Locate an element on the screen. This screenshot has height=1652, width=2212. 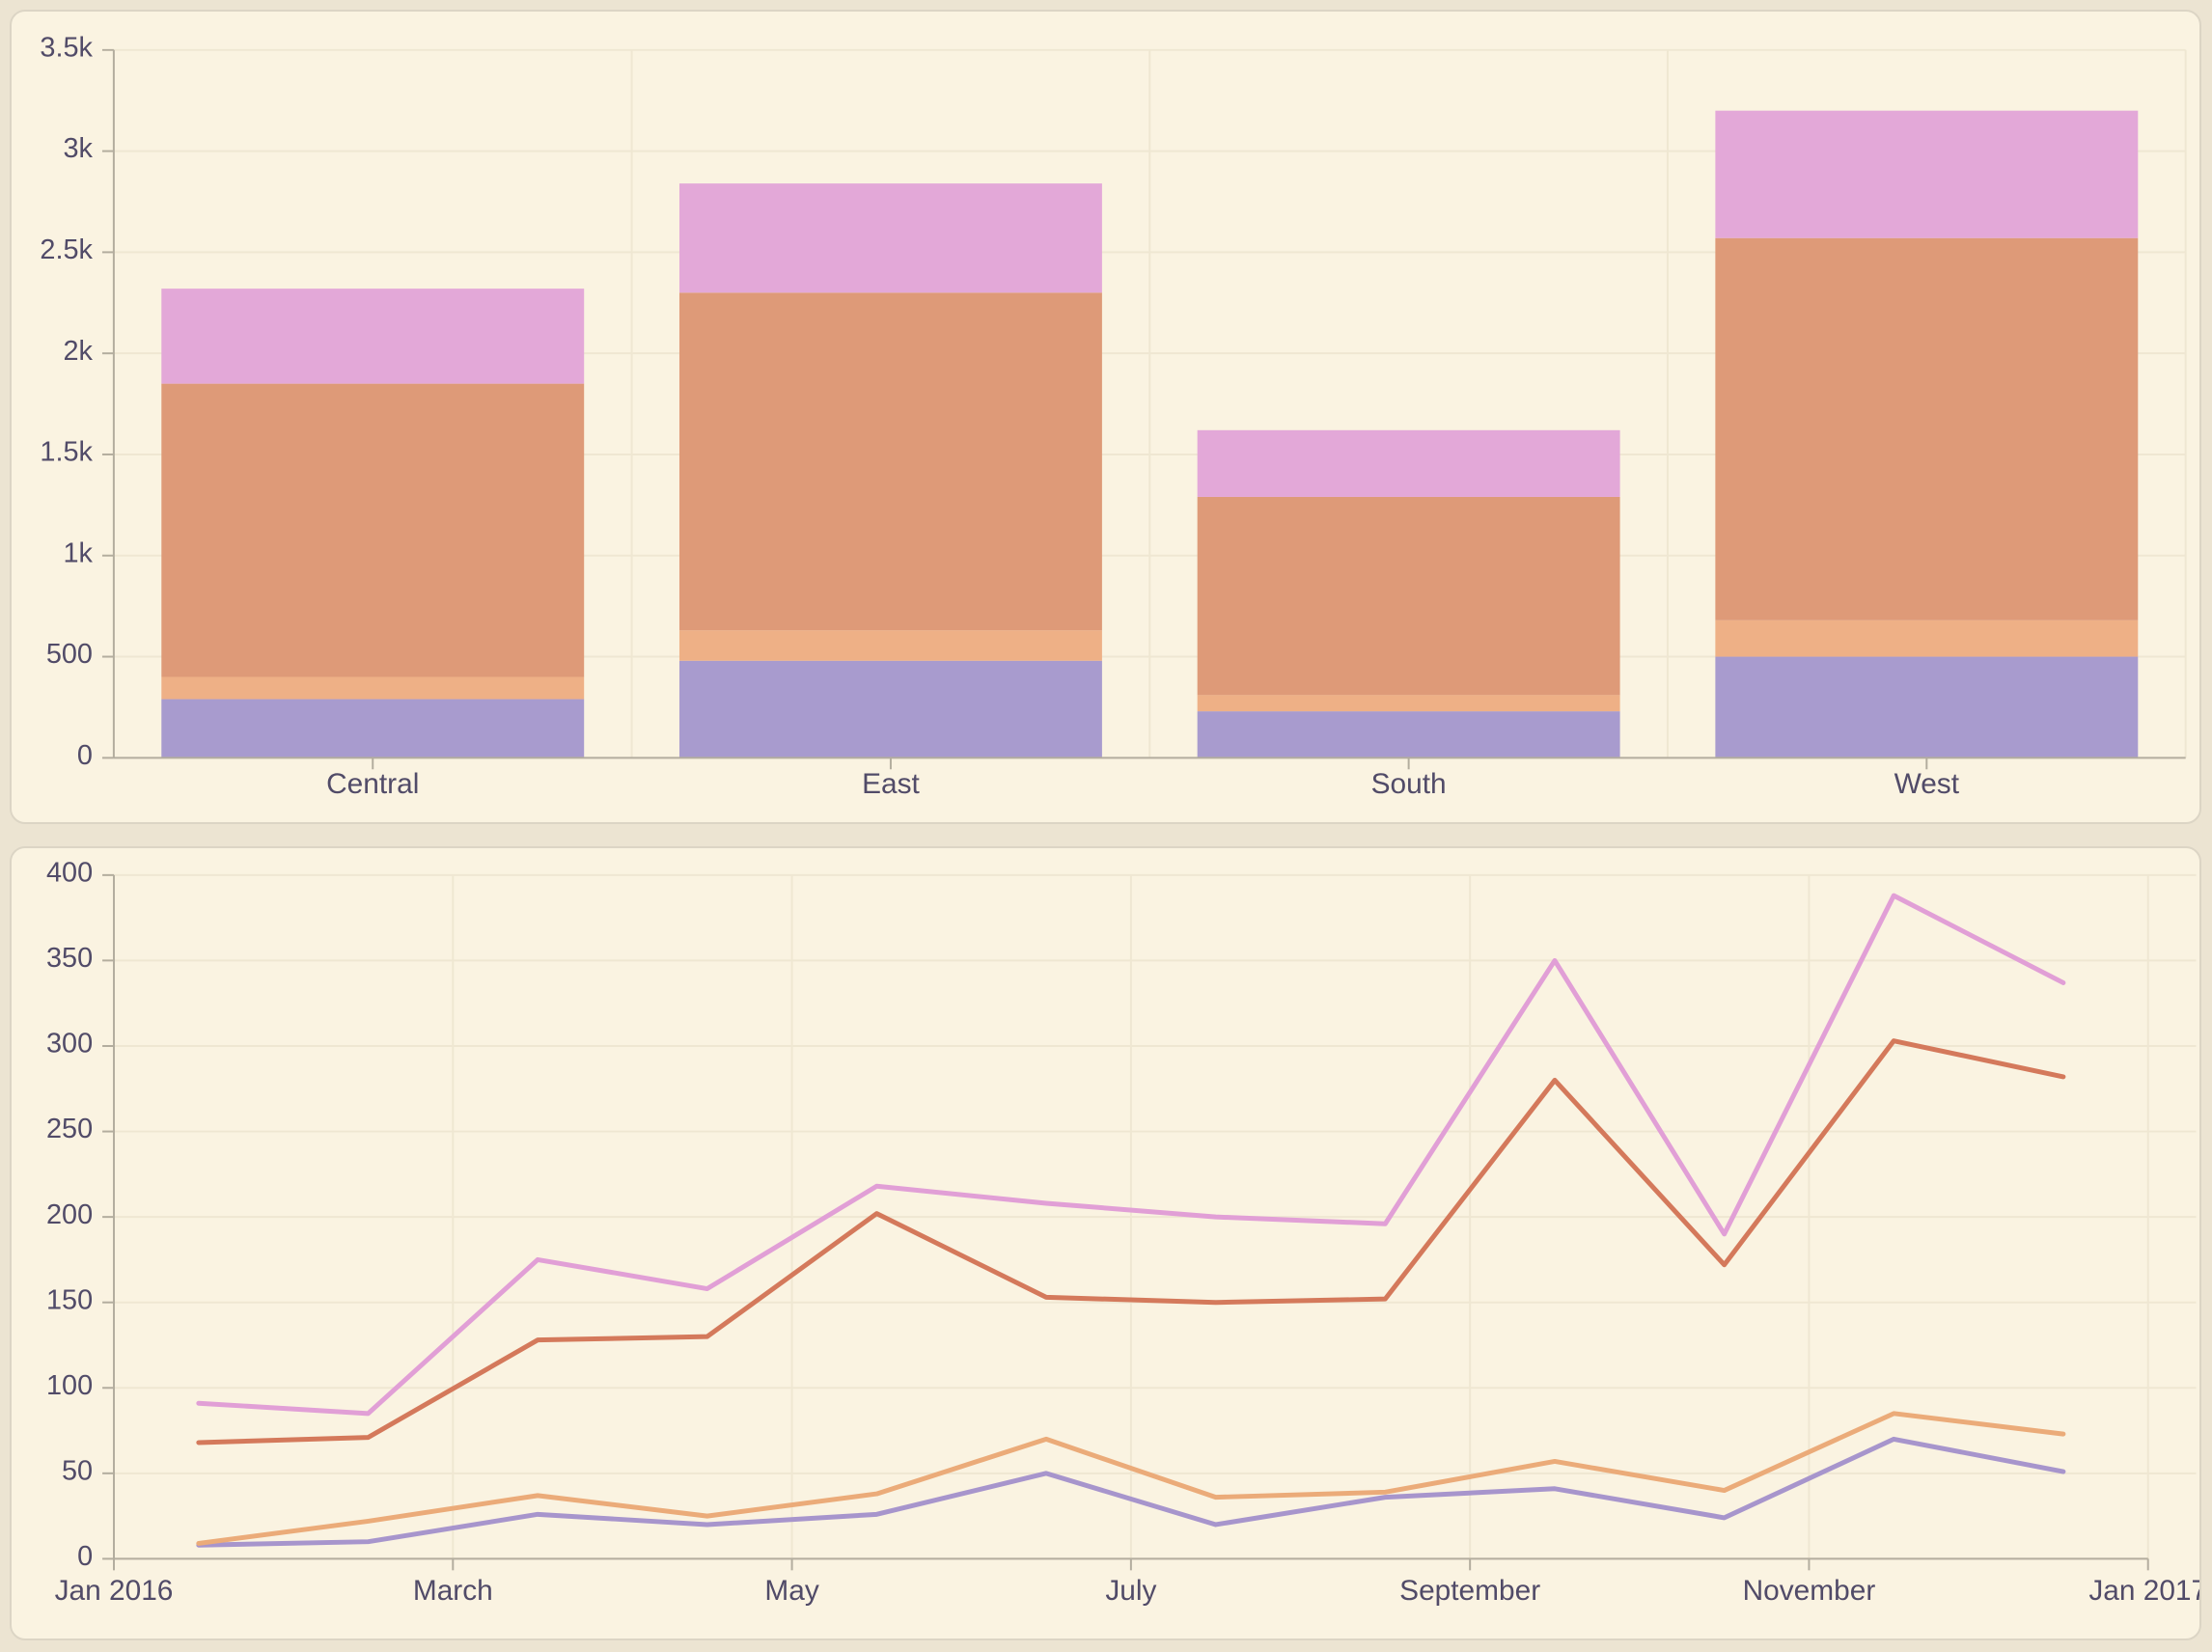
y-axis-label: 3k is located at coordinates (79, 148).